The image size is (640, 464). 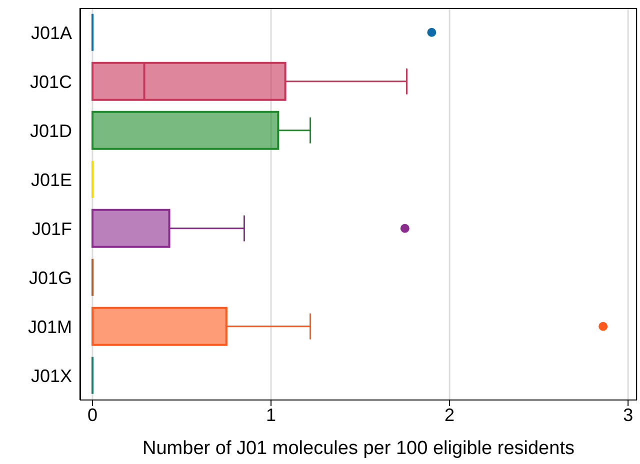 What do you see at coordinates (51, 376) in the screenshot?
I see `y-tick-label: J01X` at bounding box center [51, 376].